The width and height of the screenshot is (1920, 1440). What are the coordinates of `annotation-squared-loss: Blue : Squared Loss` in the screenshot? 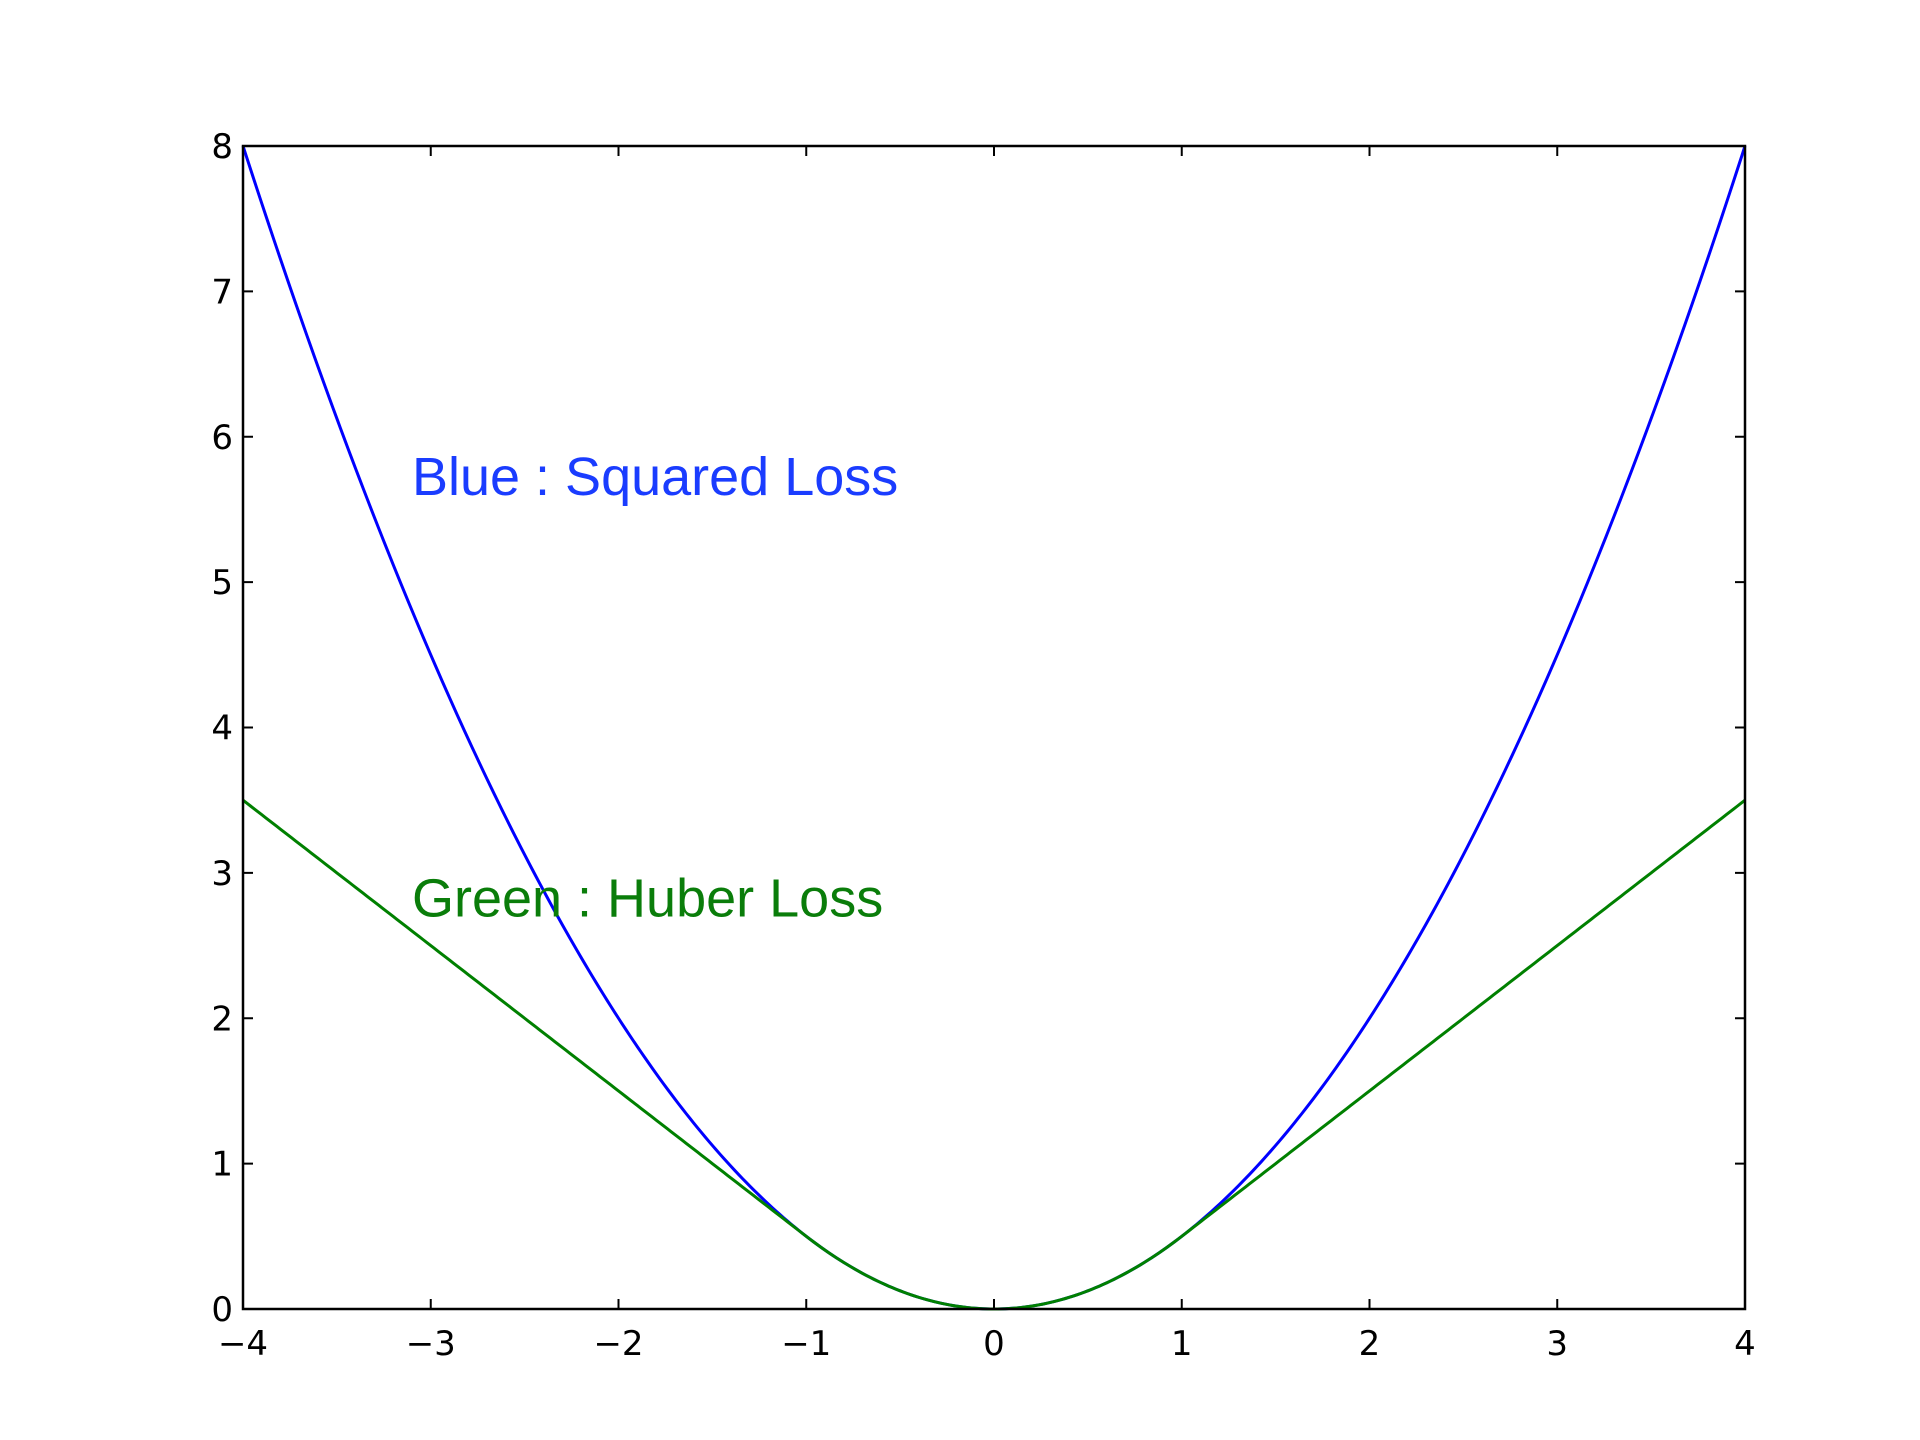 It's located at (655, 477).